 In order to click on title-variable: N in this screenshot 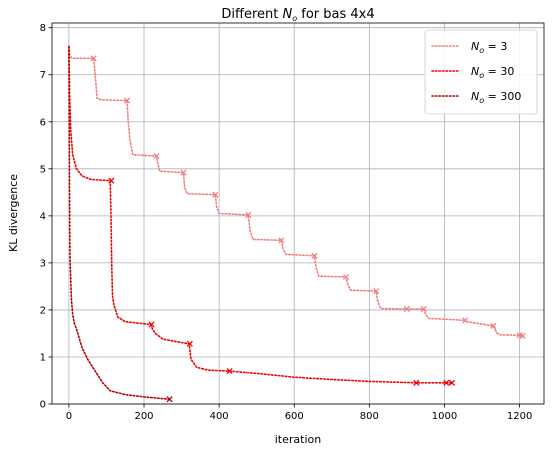, I will do `click(287, 14)`.